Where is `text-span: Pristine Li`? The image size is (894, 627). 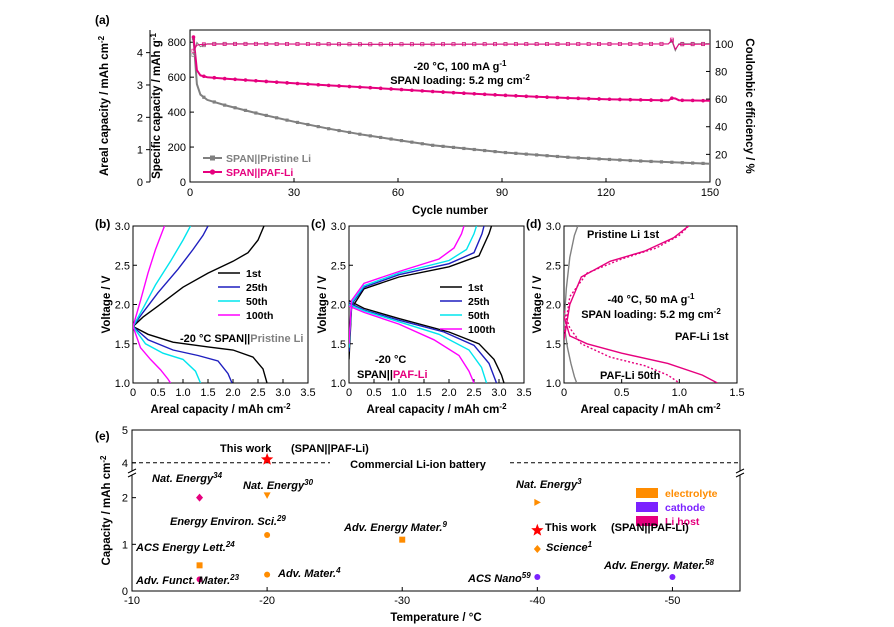
text-span: Pristine Li is located at coordinates (276, 339).